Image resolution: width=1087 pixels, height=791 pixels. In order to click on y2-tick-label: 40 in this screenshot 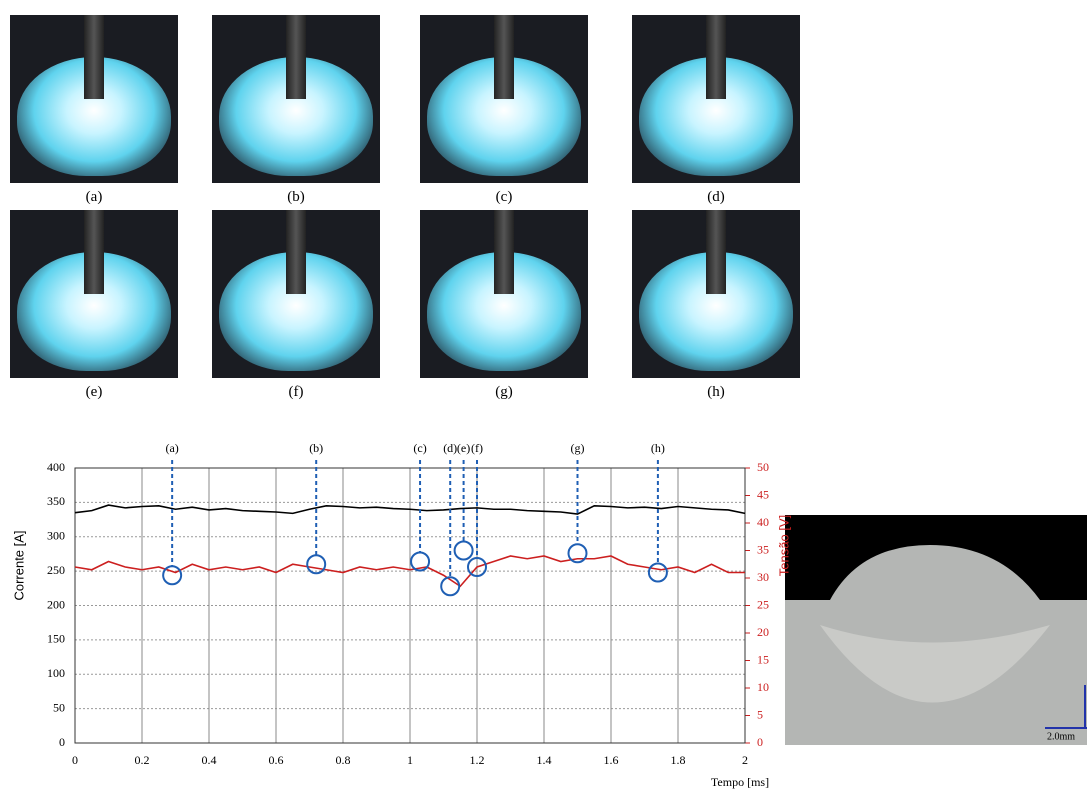, I will do `click(763, 522)`.